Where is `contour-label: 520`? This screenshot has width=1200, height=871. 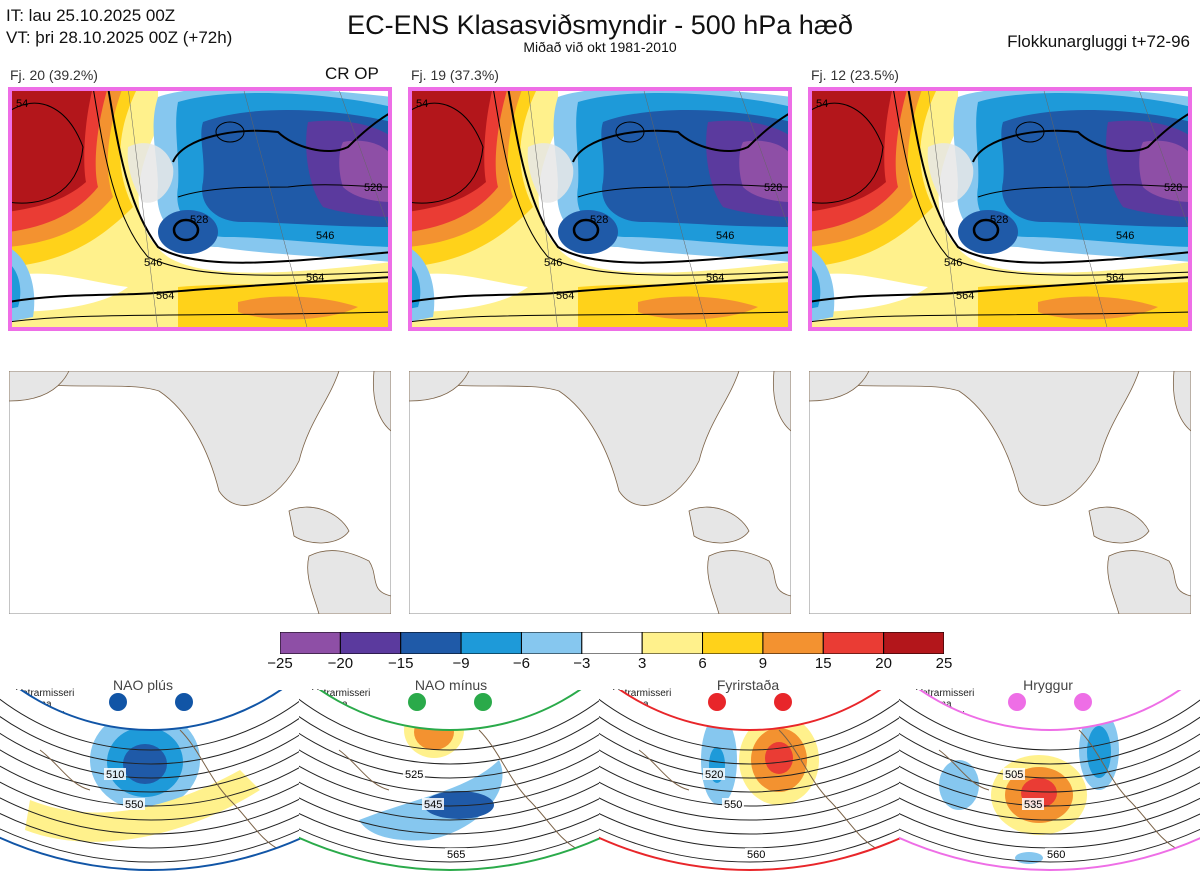 contour-label: 520 is located at coordinates (714, 775).